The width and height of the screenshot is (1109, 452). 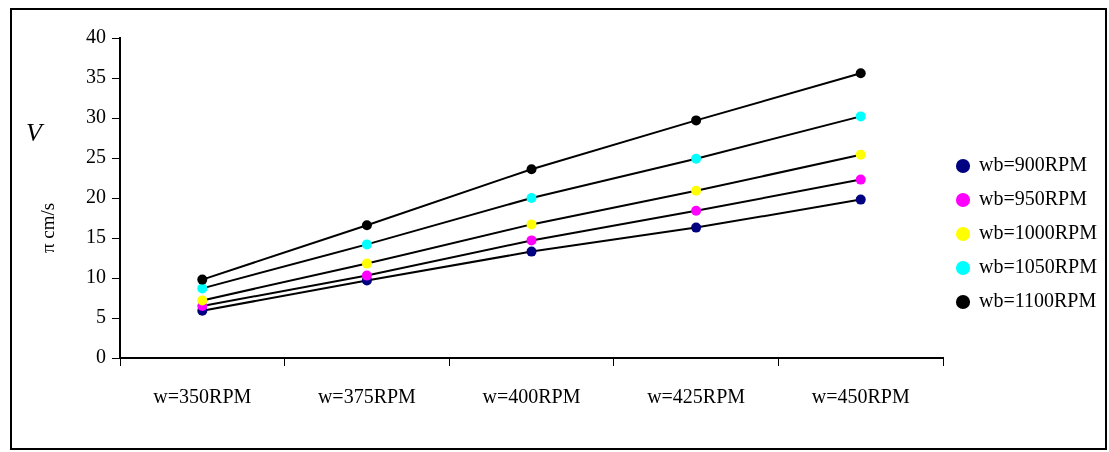 I want to click on y-tick-label: 20, so click(x=96, y=196).